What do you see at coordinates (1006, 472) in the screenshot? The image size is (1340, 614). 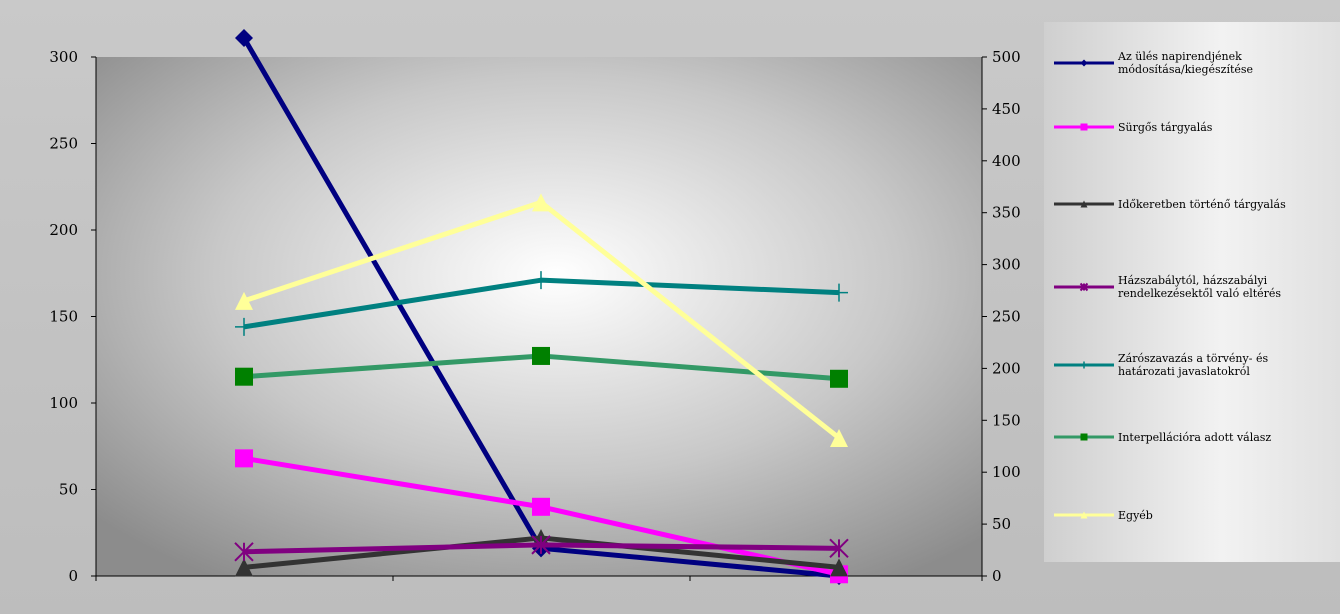 I see `right-tick-label: 100` at bounding box center [1006, 472].